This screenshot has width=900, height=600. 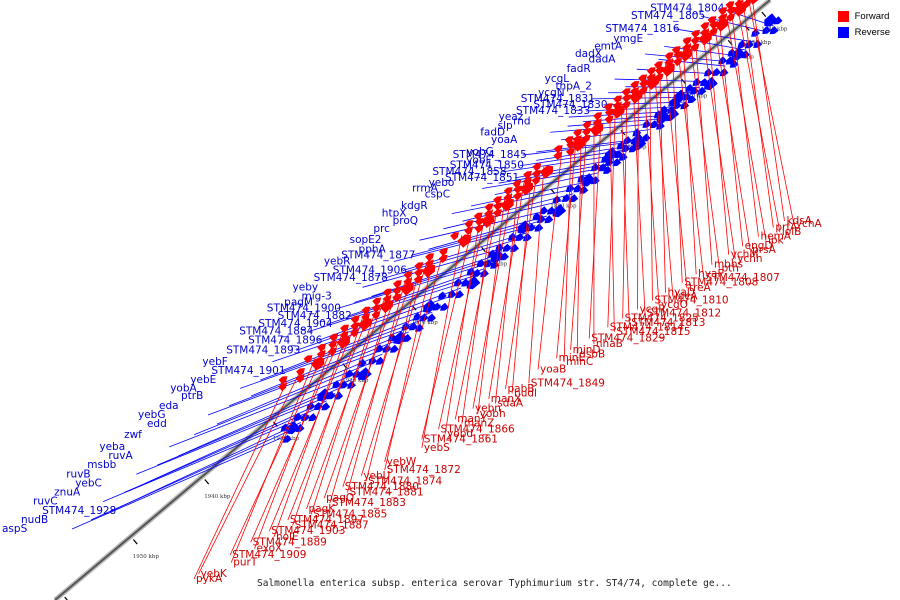 I want to click on forward-gene: STM474_1866, so click(x=476, y=323).